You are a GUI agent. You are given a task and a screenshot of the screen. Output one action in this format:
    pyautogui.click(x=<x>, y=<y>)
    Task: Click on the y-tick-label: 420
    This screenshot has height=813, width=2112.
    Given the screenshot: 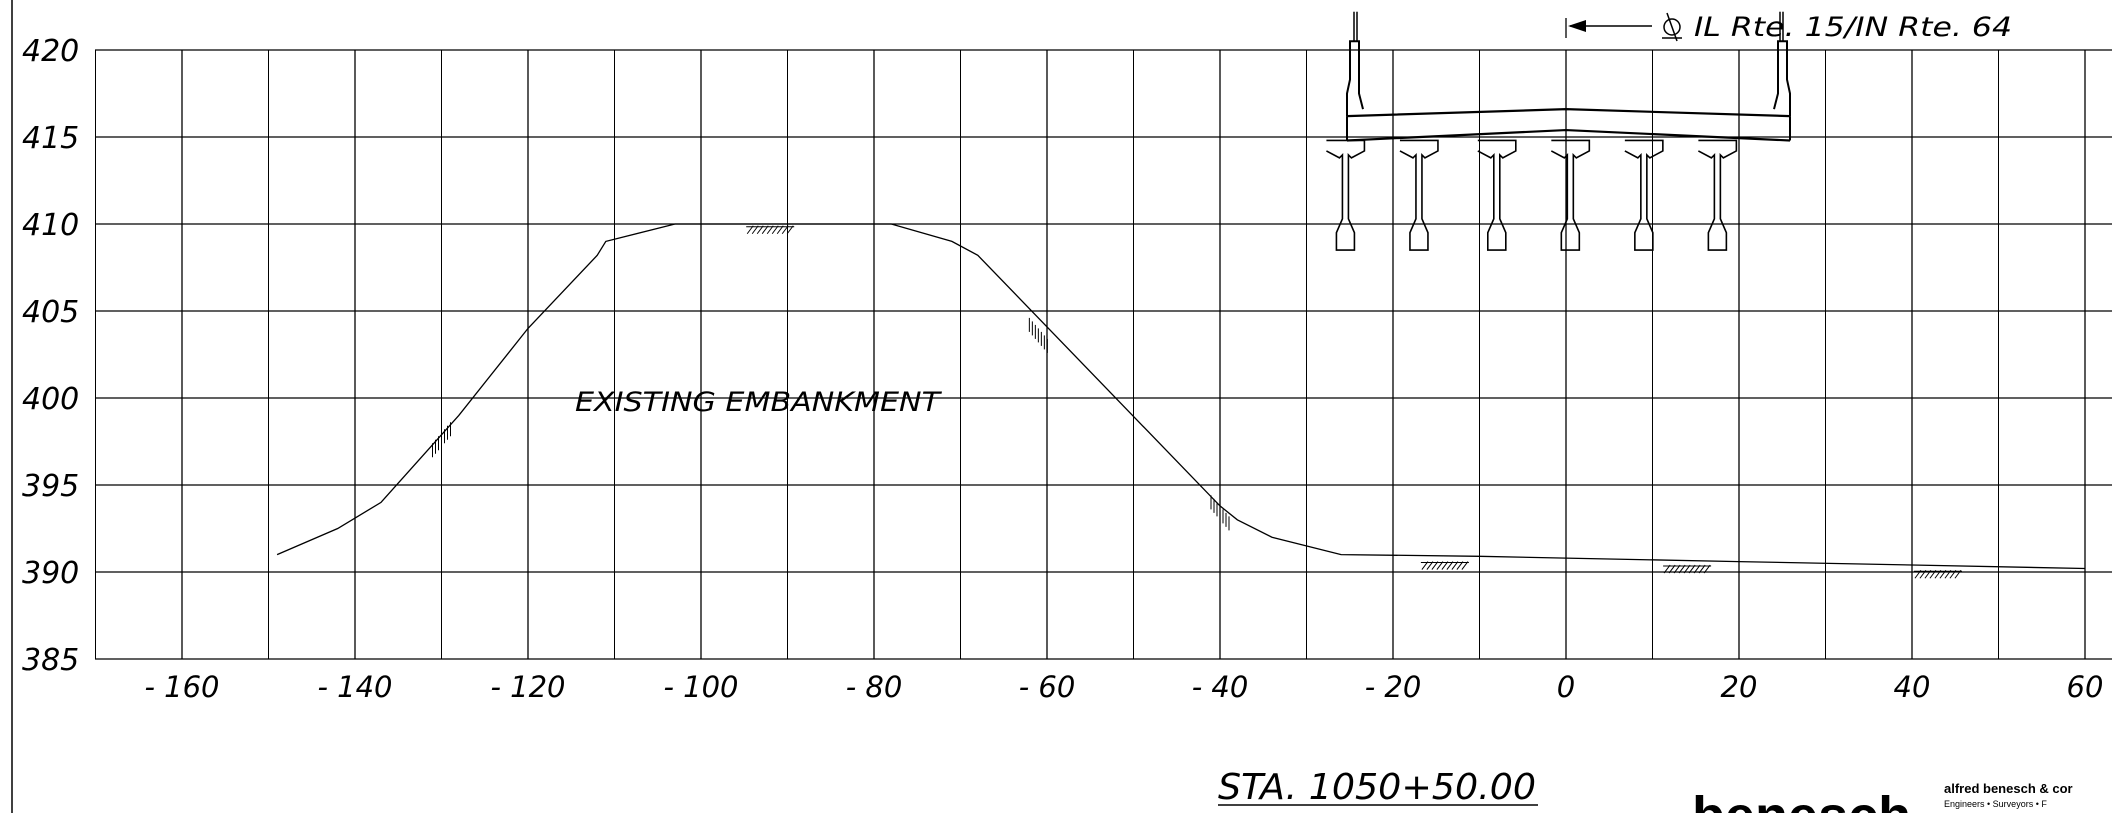 What is the action you would take?
    pyautogui.click(x=50, y=51)
    